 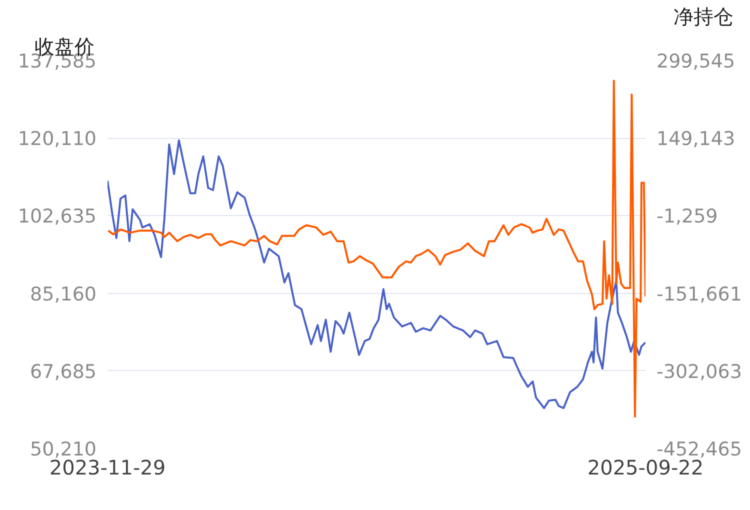 I want to click on y2-tick-label: 299,545, so click(x=696, y=61).